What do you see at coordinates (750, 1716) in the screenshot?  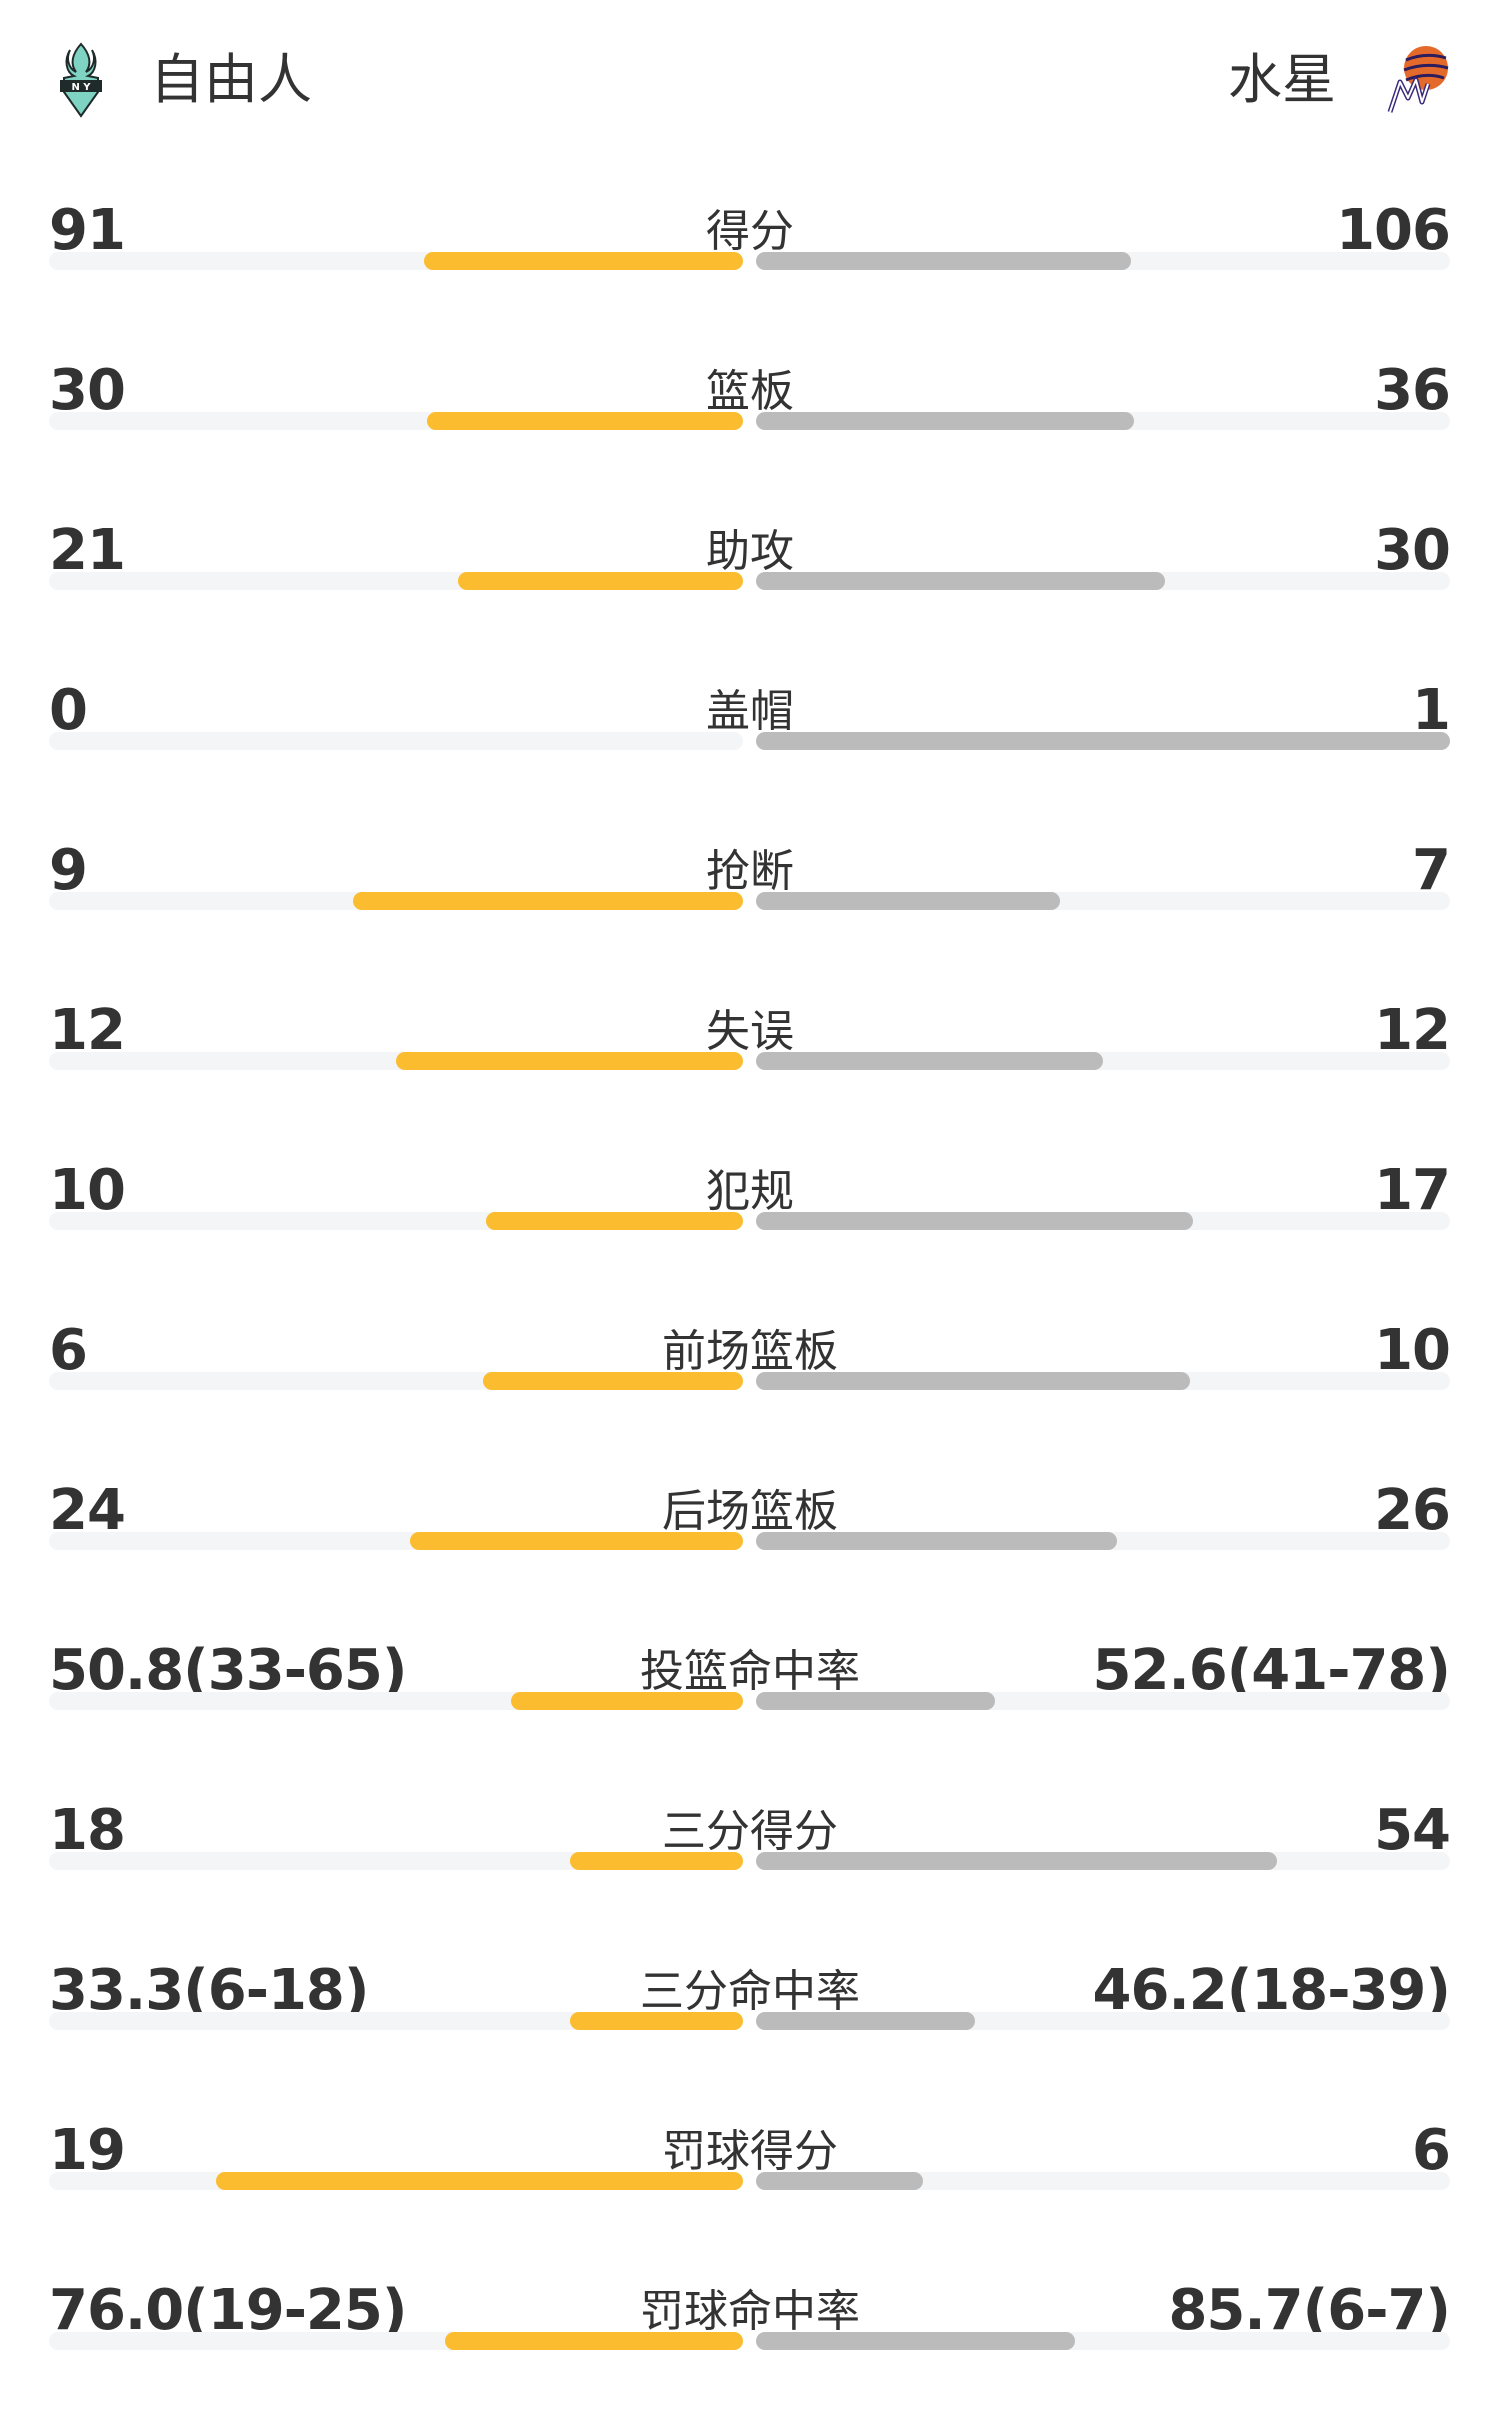 I see `stat-row: 50.8(33-65) 投篮命中率 52.6(41-78)` at bounding box center [750, 1716].